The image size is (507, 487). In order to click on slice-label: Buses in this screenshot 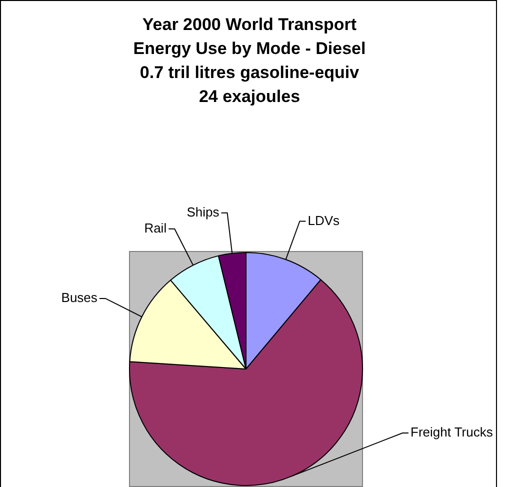, I will do `click(79, 298)`.